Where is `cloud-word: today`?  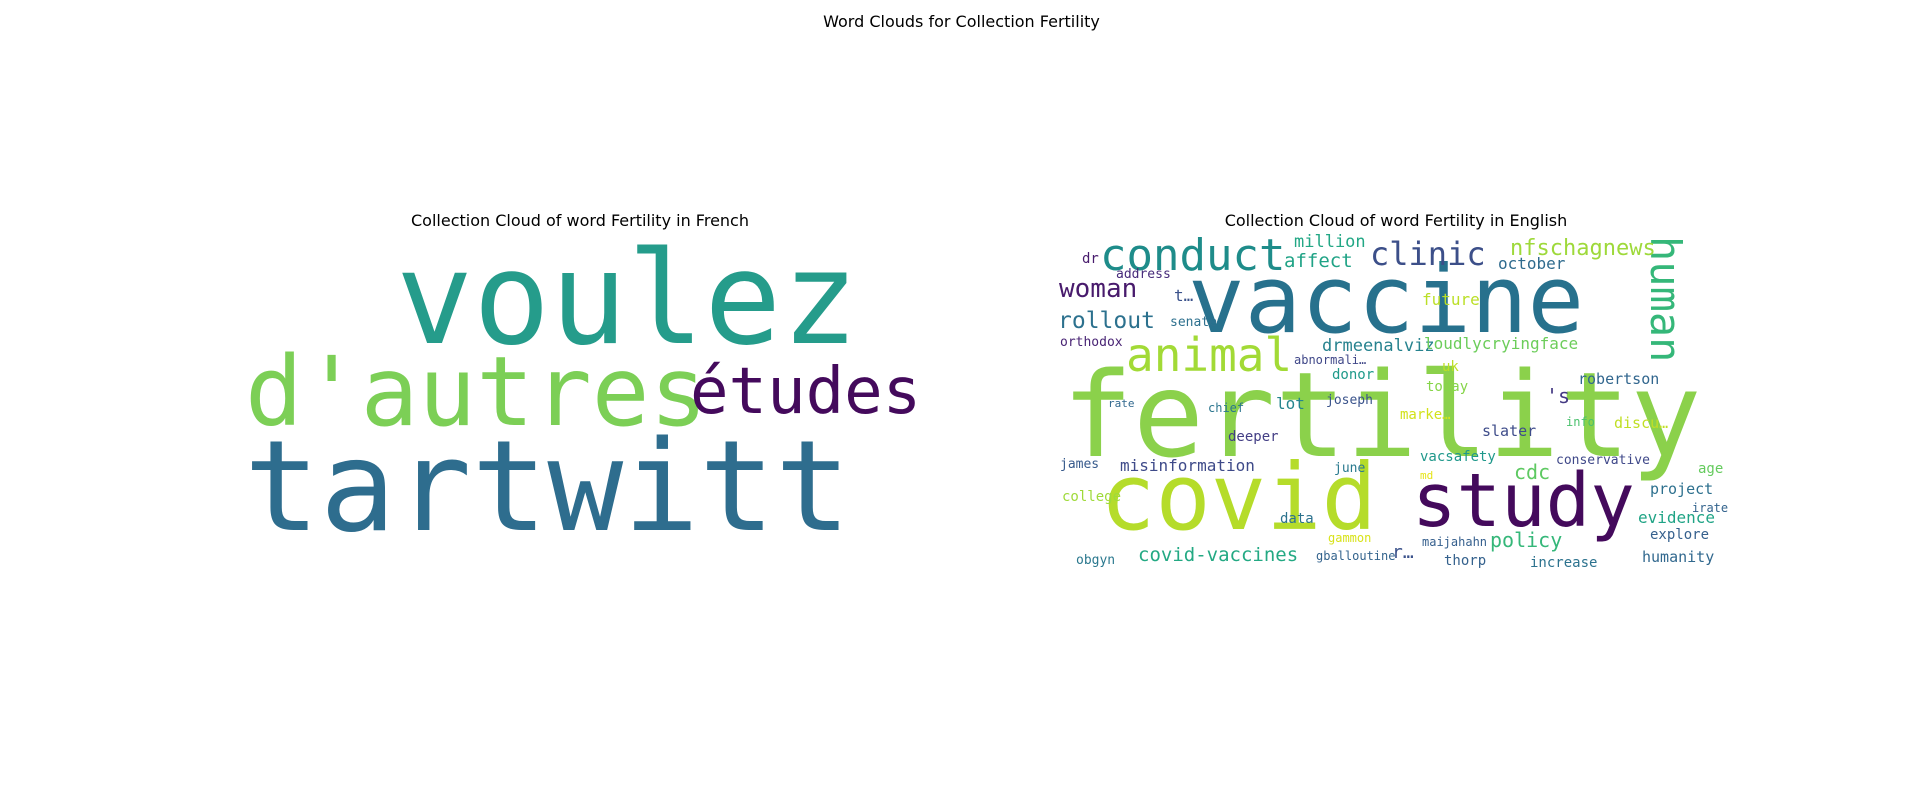 cloud-word: today is located at coordinates (1447, 387).